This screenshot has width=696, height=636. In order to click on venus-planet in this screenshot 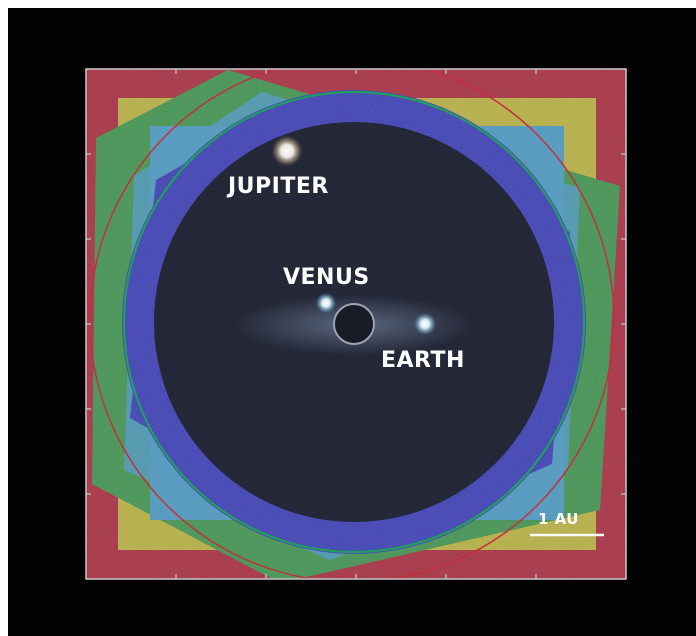, I will do `click(326, 303)`.